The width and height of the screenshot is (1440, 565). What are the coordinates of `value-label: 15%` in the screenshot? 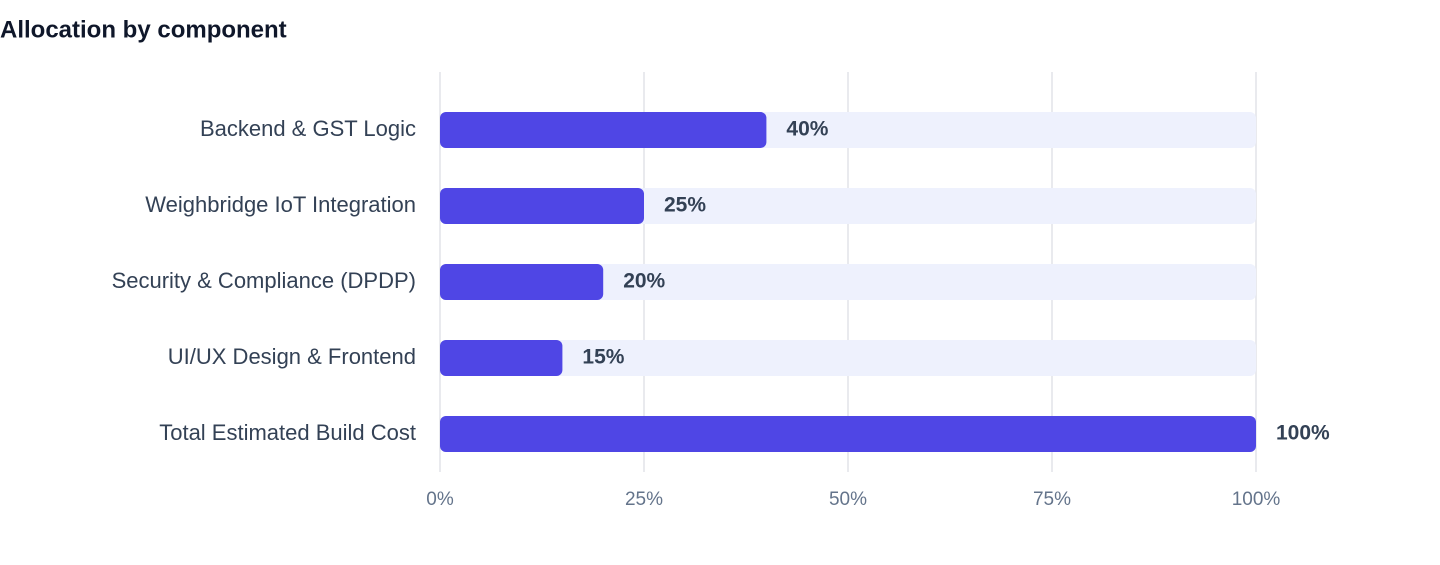 It's located at (603, 357).